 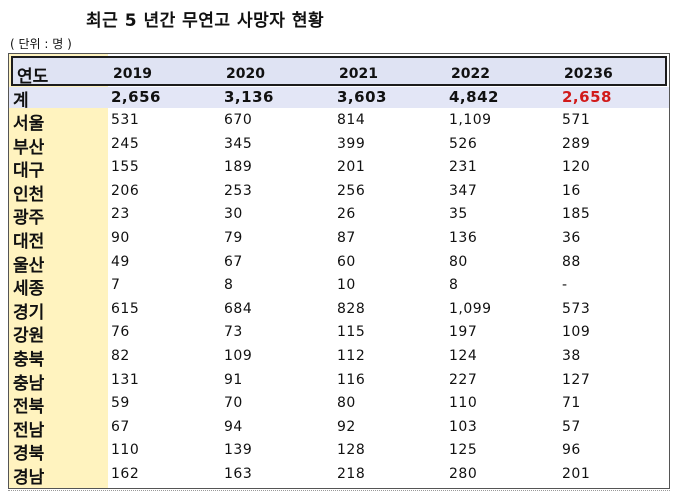 I want to click on value-cell: 670, so click(x=238, y=120).